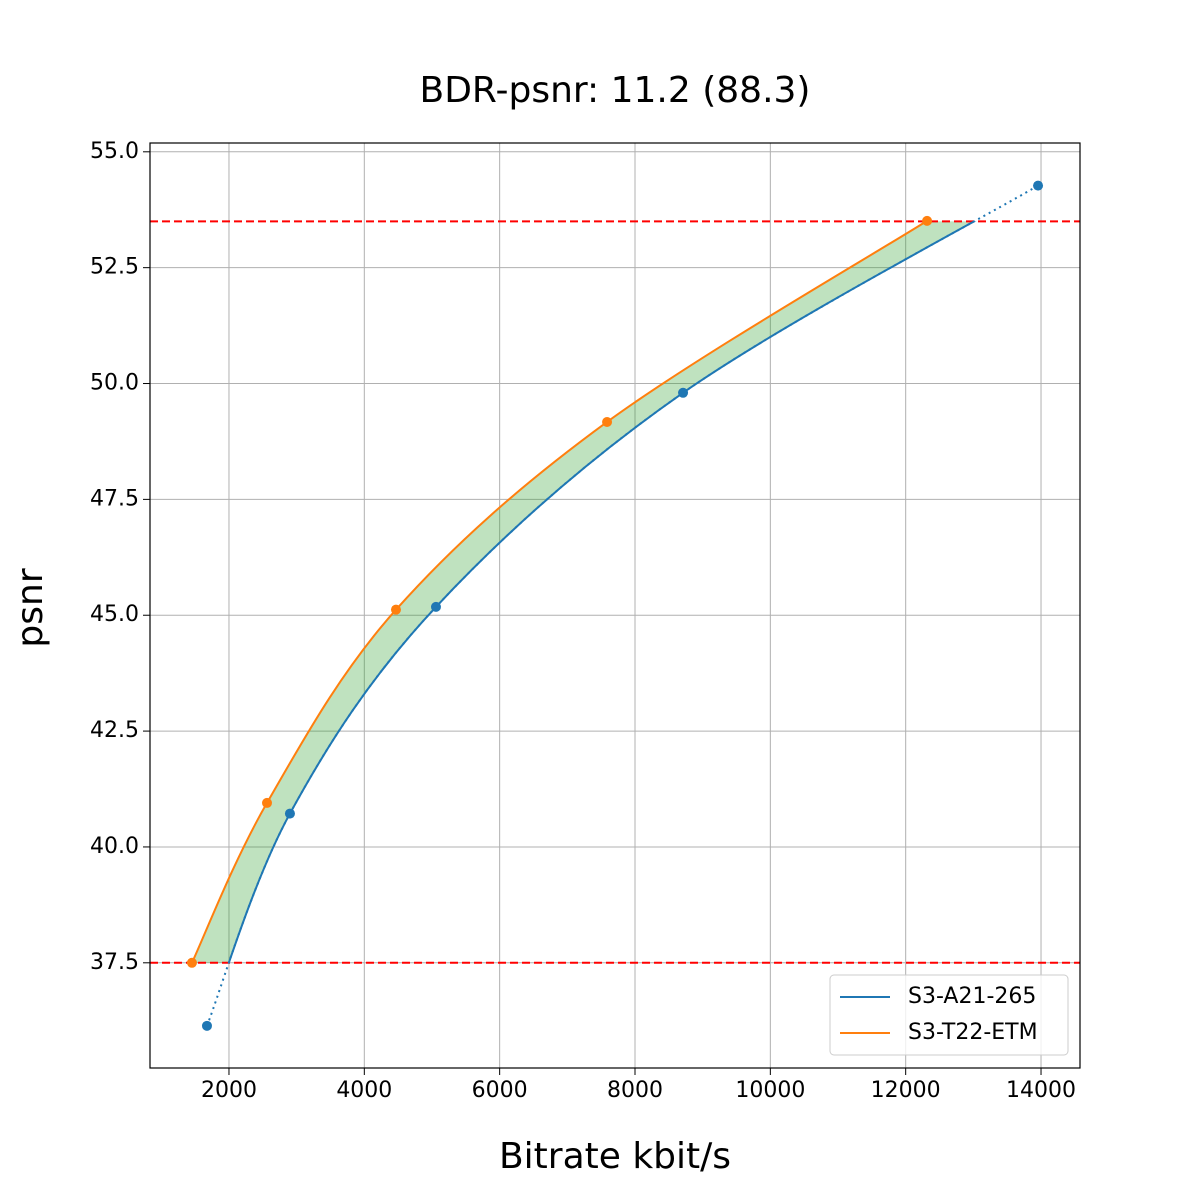 Image resolution: width=1200 pixels, height=1204 pixels. I want to click on legend-box, so click(949, 1015).